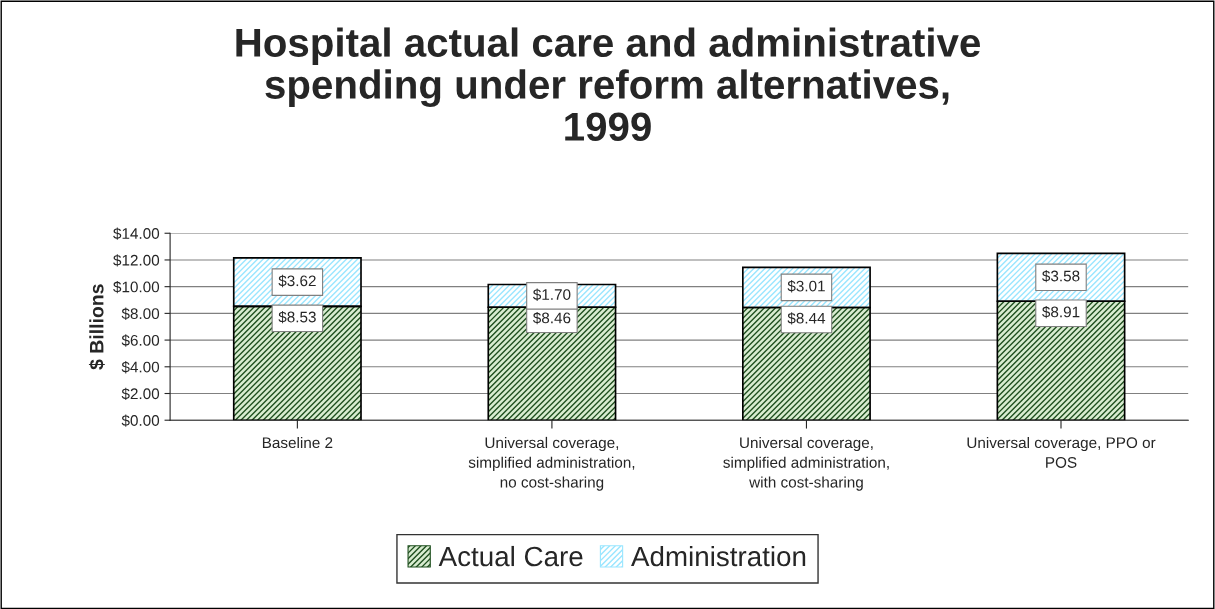  Describe the element at coordinates (140, 394) in the screenshot. I see `y-tick-label: $2.00` at that location.